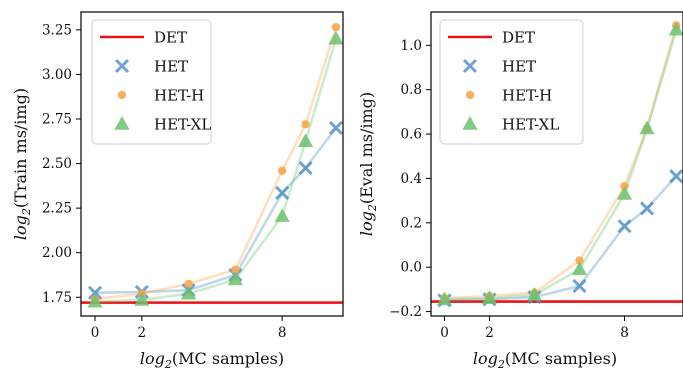 This screenshot has width=683, height=370. What do you see at coordinates (411, 223) in the screenshot?
I see `y-tick-label: 0.2` at bounding box center [411, 223].